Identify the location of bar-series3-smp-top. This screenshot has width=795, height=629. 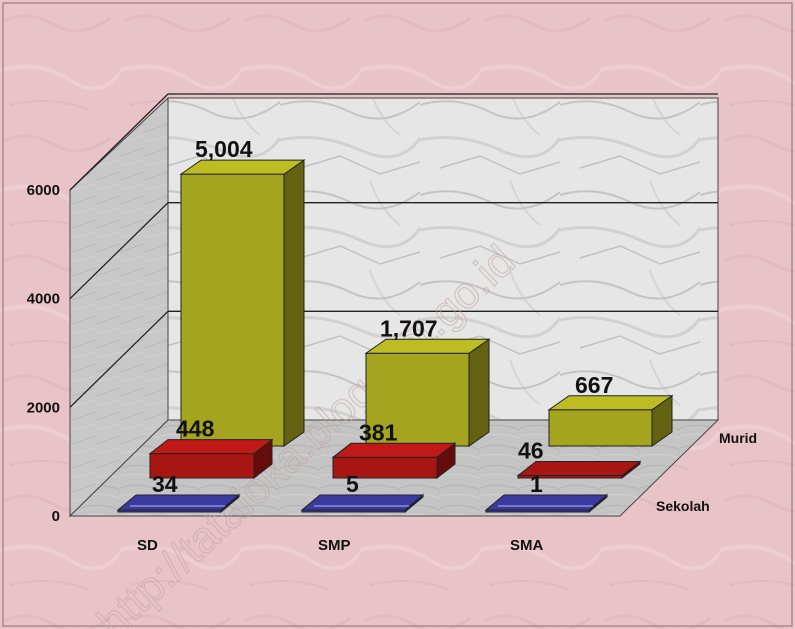
(362, 502).